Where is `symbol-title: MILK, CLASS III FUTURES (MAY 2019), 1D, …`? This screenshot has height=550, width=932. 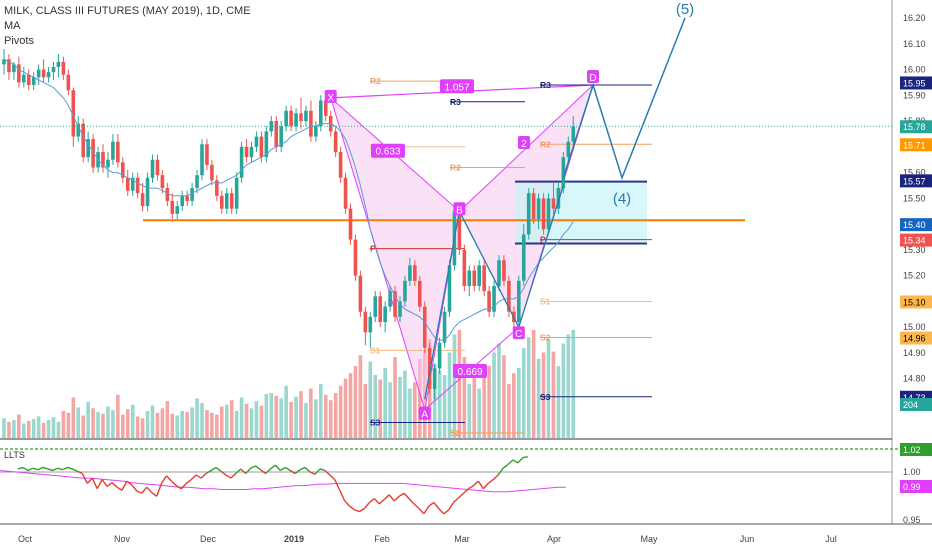 symbol-title: MILK, CLASS III FUTURES (MAY 2019), 1D, … is located at coordinates (127, 11).